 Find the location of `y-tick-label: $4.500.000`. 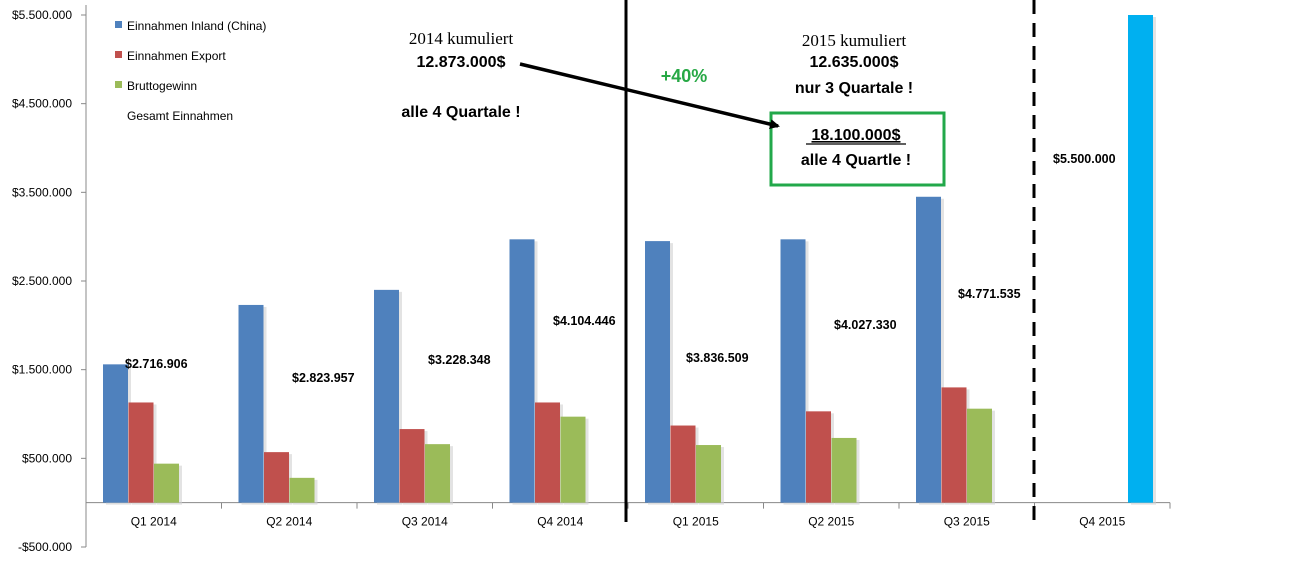

y-tick-label: $4.500.000 is located at coordinates (42, 104).